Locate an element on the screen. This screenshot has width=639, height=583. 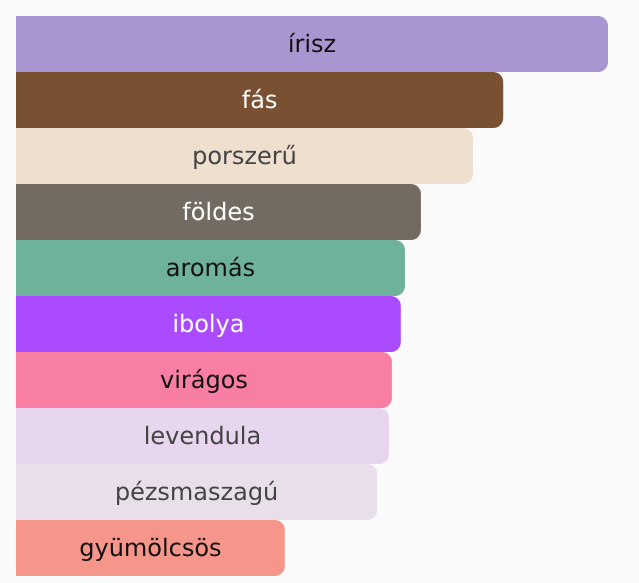
y-tick-label: írisz is located at coordinates (312, 44).